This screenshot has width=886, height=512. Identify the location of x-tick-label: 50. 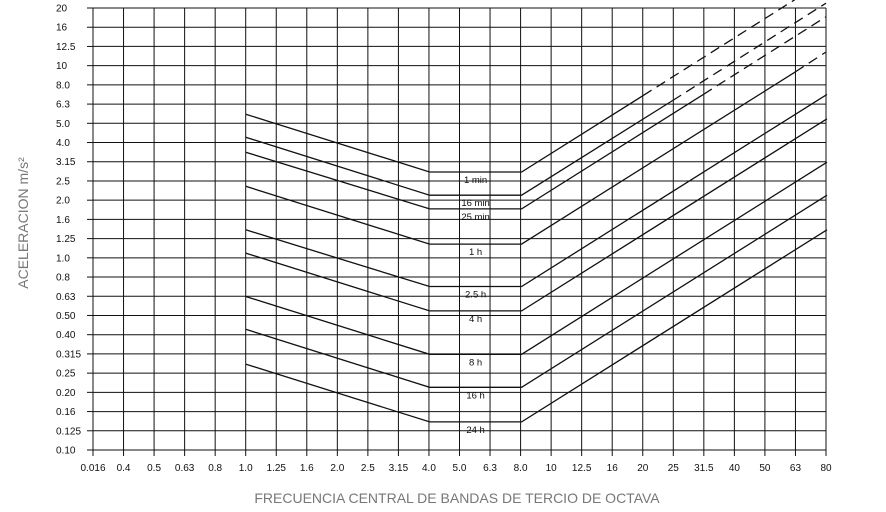
(765, 468).